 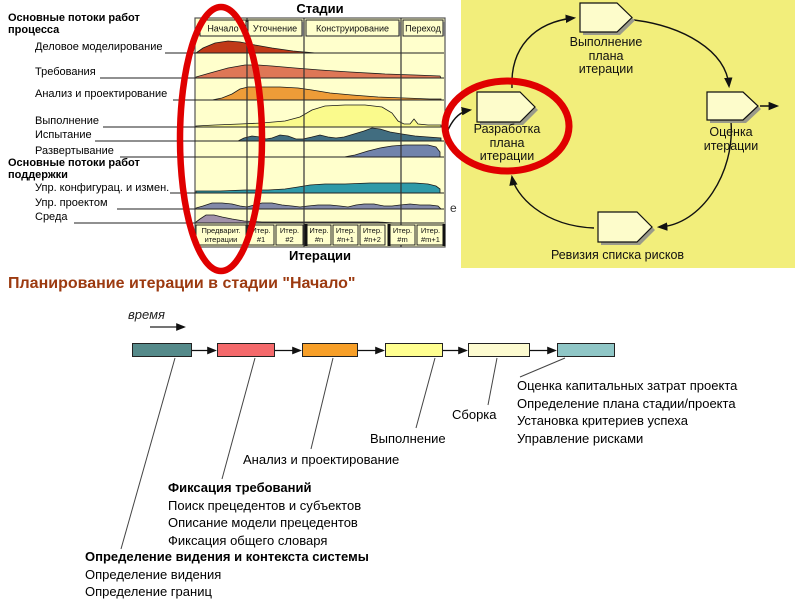 I want to click on discipline-label: Выполнение, so click(x=67, y=121).